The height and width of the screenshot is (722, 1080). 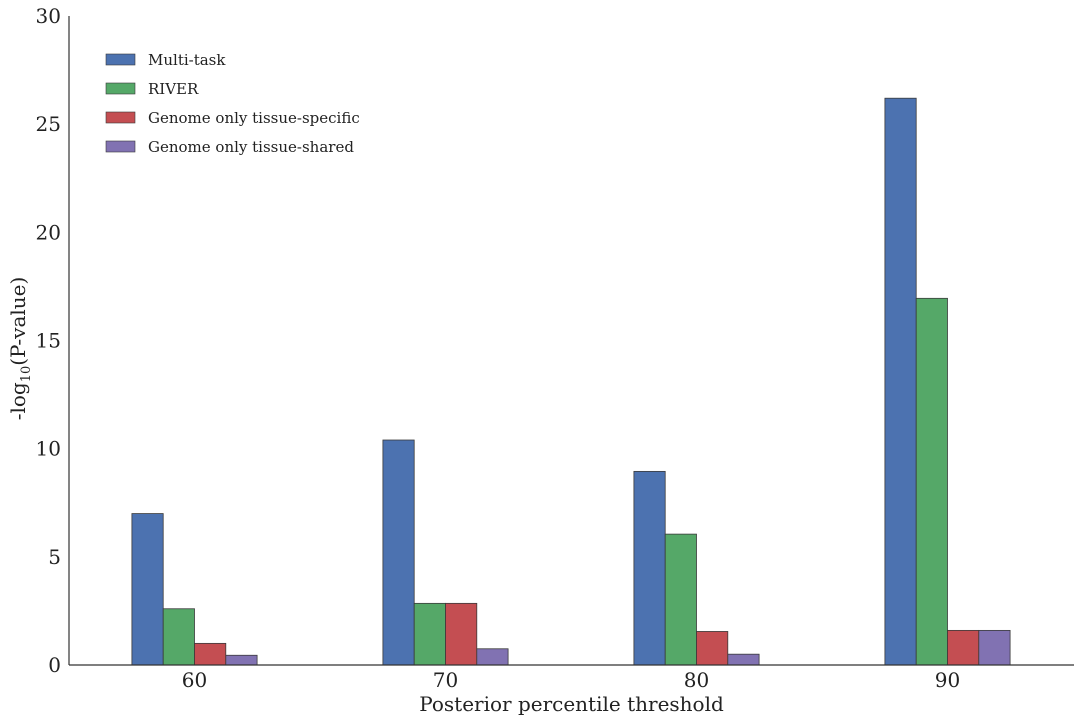 I want to click on y-tick-label: 20, so click(x=48, y=232).